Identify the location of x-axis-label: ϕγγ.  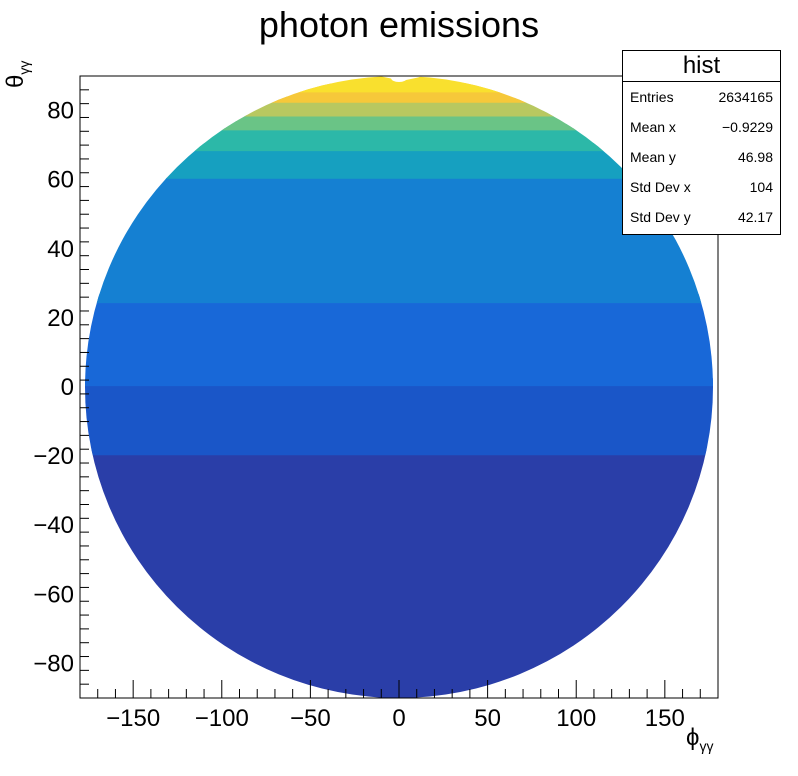
(700, 739).